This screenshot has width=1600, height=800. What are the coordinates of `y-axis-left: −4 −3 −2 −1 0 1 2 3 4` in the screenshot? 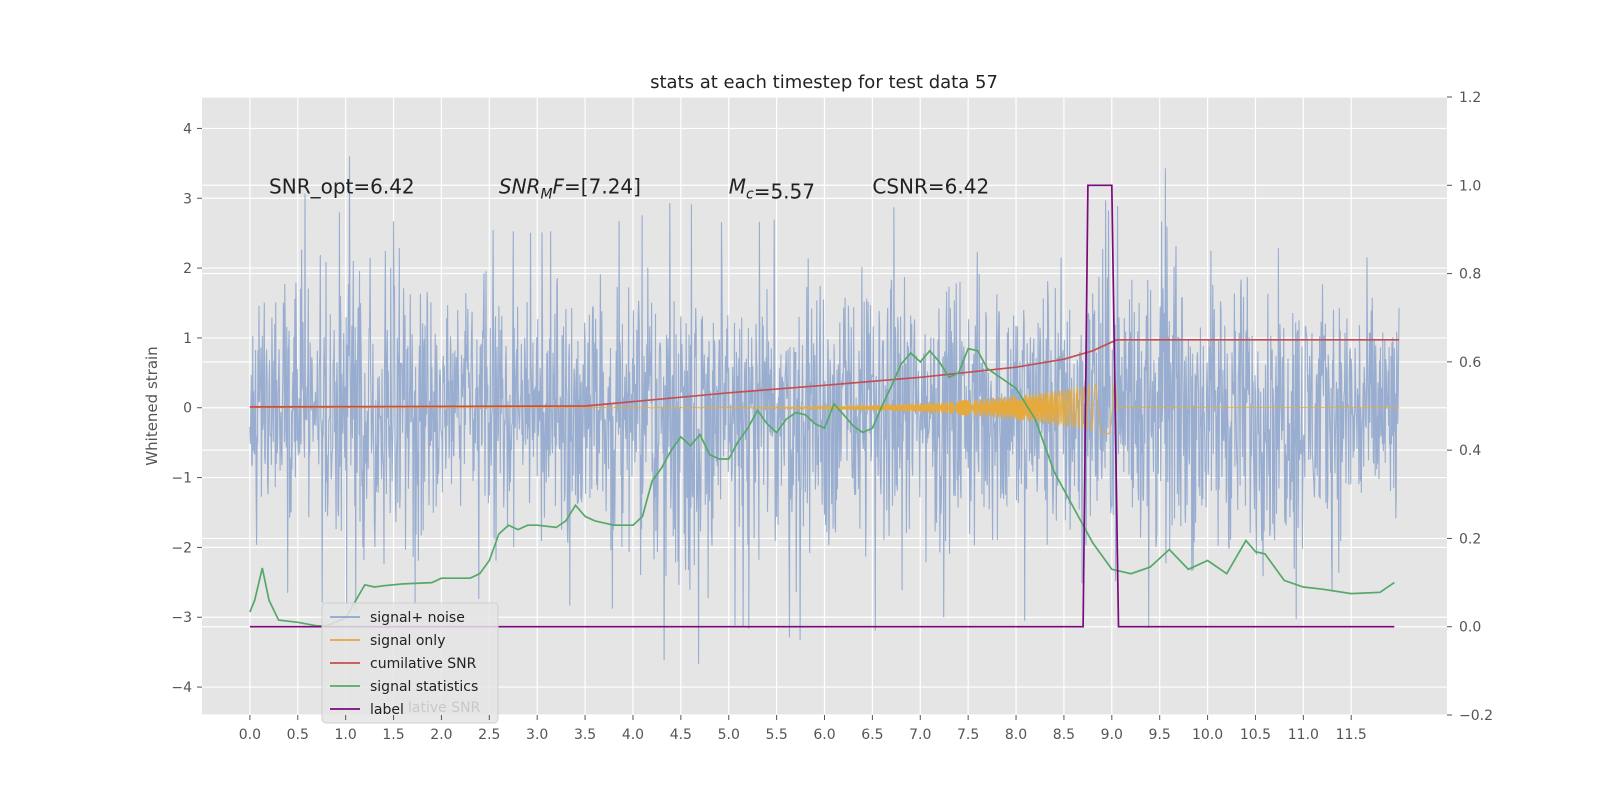 It's located at (186, 408).